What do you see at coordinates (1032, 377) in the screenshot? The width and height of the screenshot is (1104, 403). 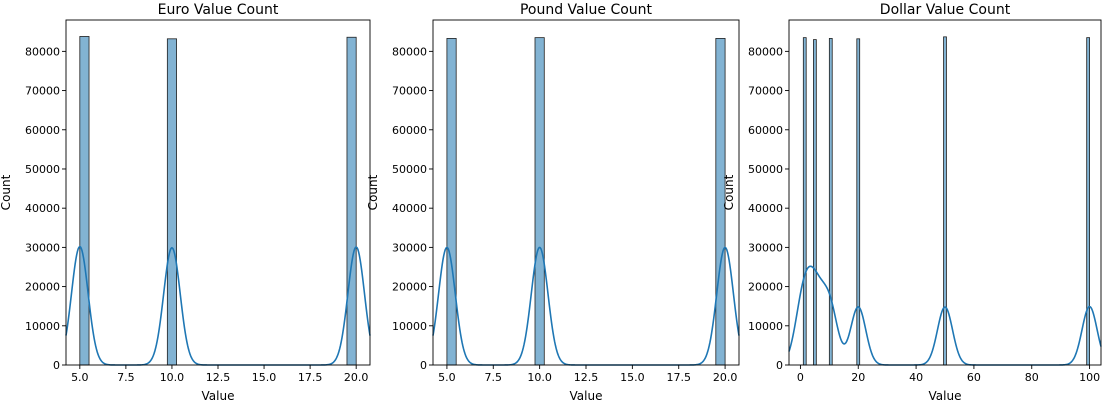 I see `x-tick-label: 80` at bounding box center [1032, 377].